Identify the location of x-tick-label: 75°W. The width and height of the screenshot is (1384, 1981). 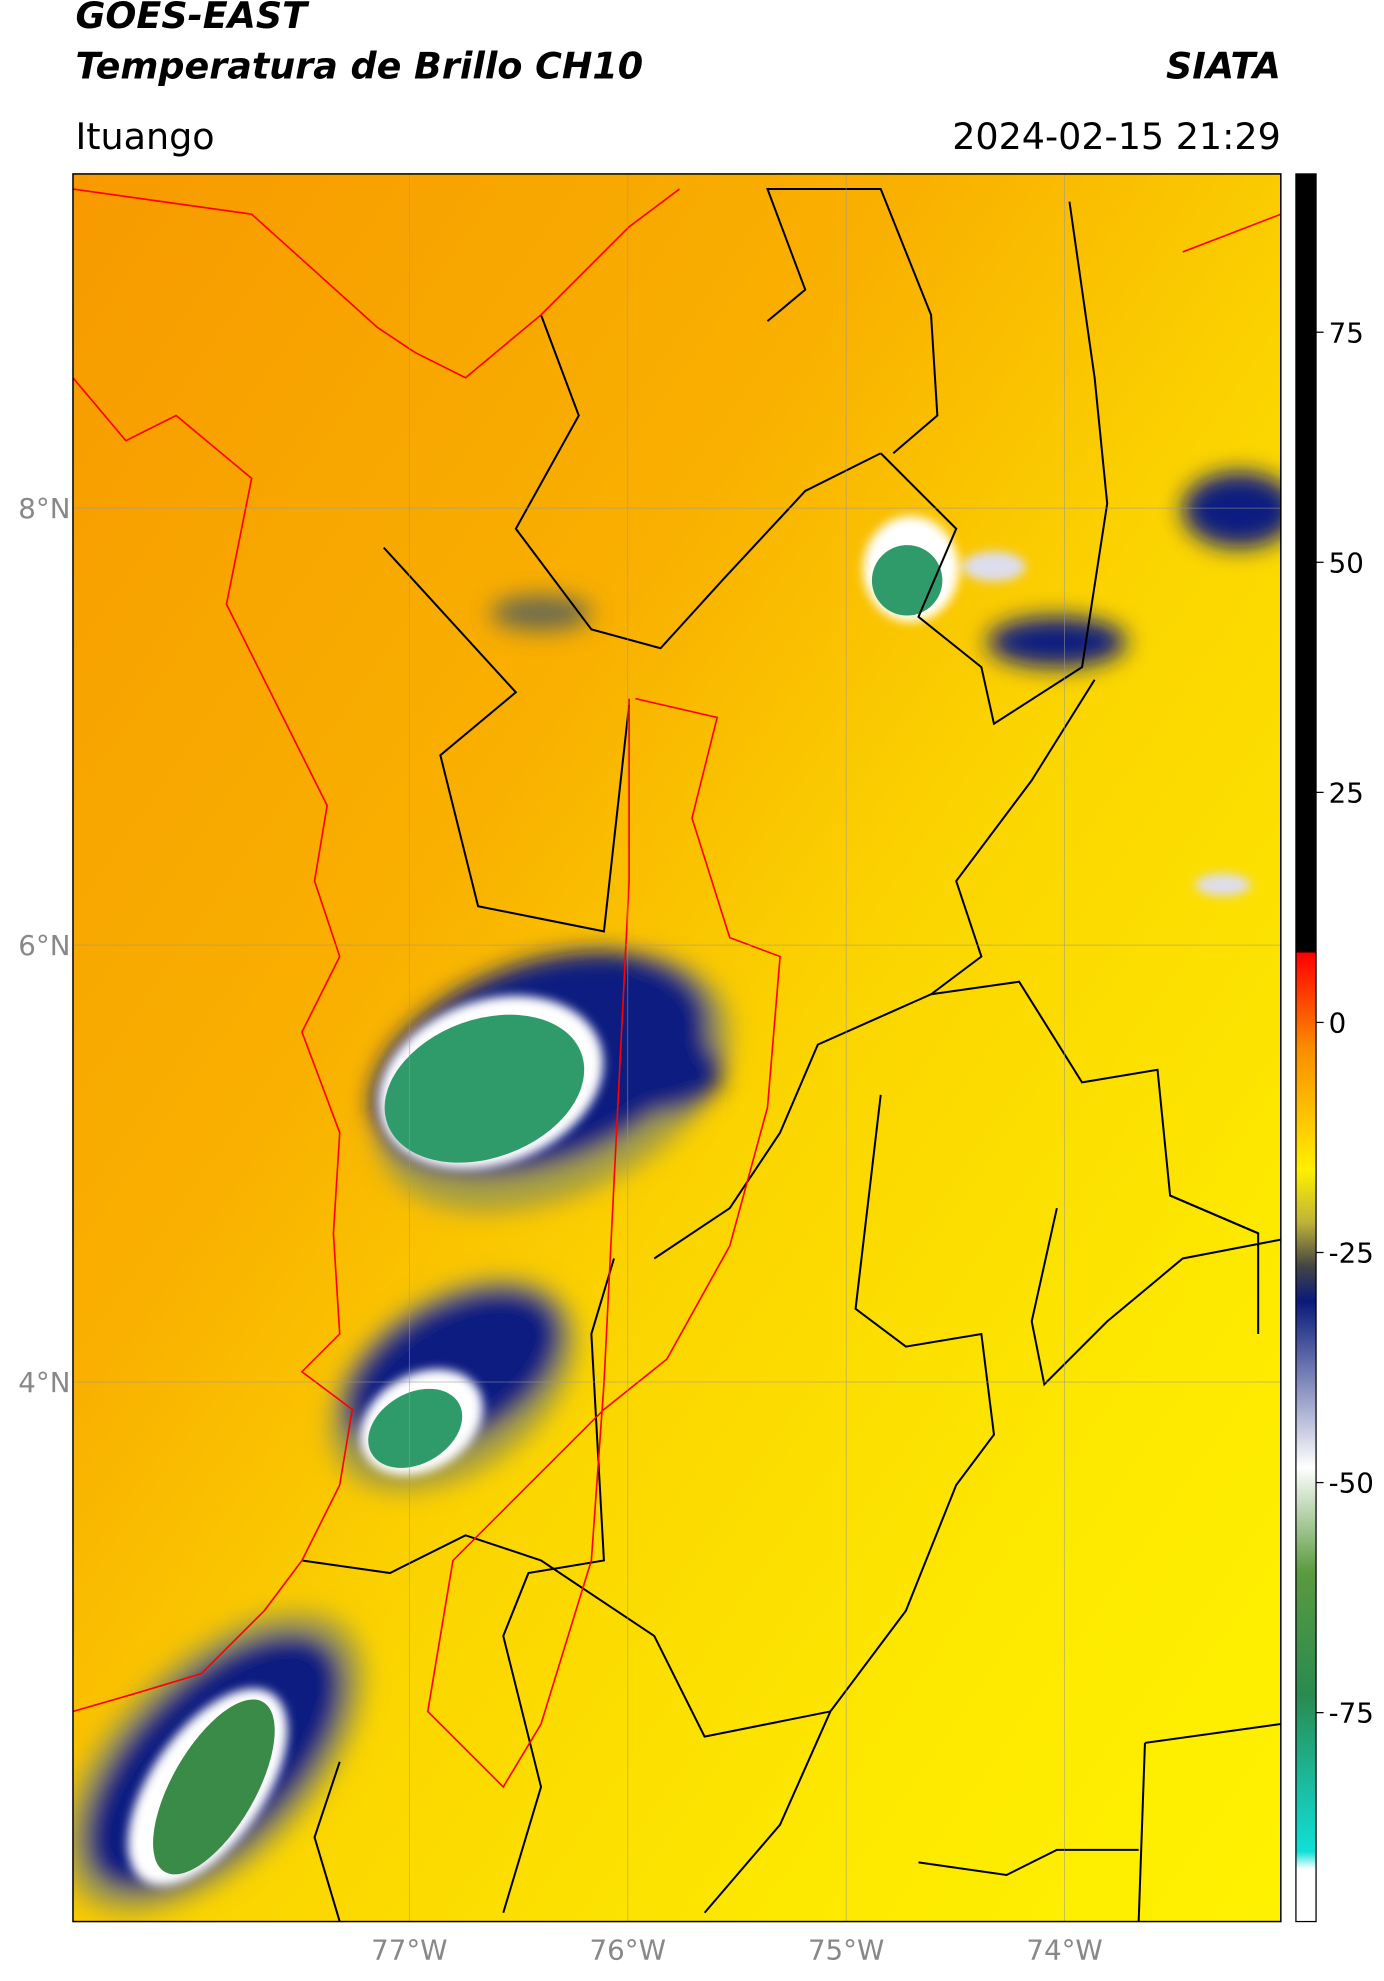
(846, 1949).